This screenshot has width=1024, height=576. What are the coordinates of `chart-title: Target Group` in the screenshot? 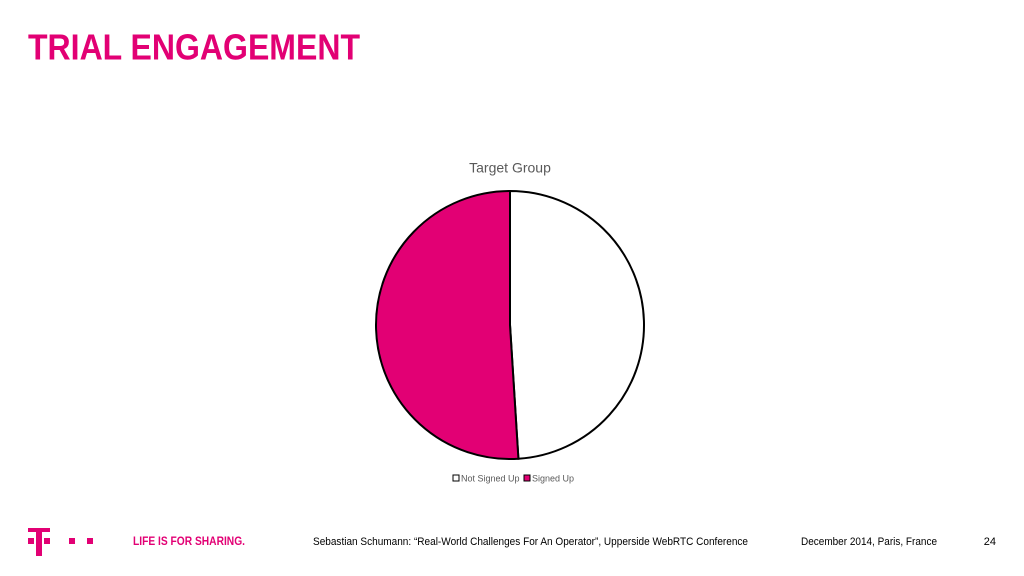 It's located at (510, 168).